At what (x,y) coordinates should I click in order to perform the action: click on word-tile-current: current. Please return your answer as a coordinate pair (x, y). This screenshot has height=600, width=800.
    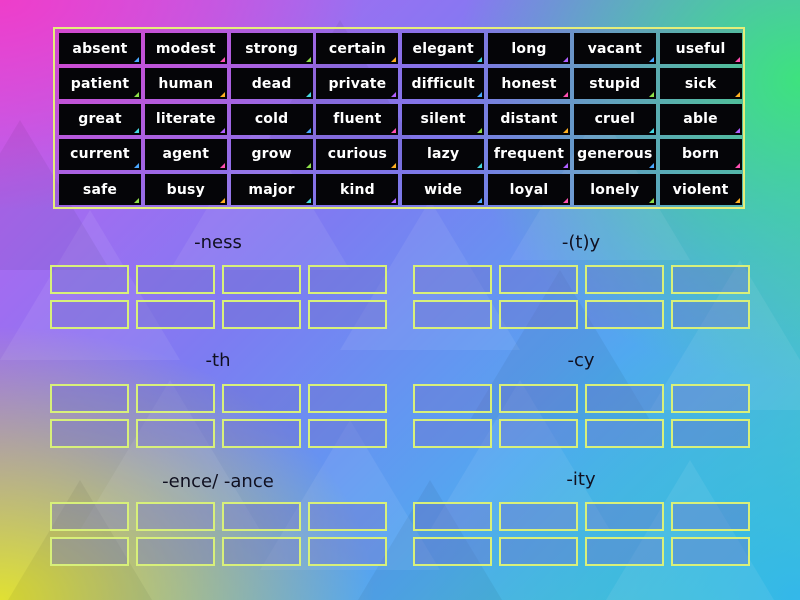
    Looking at the image, I should click on (100, 154).